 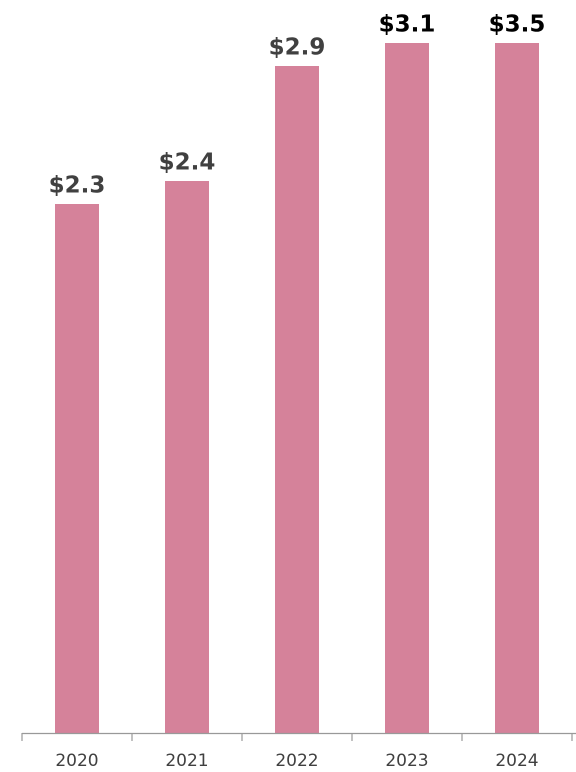 What do you see at coordinates (296, 761) in the screenshot?
I see `x-tick-label: 2022` at bounding box center [296, 761].